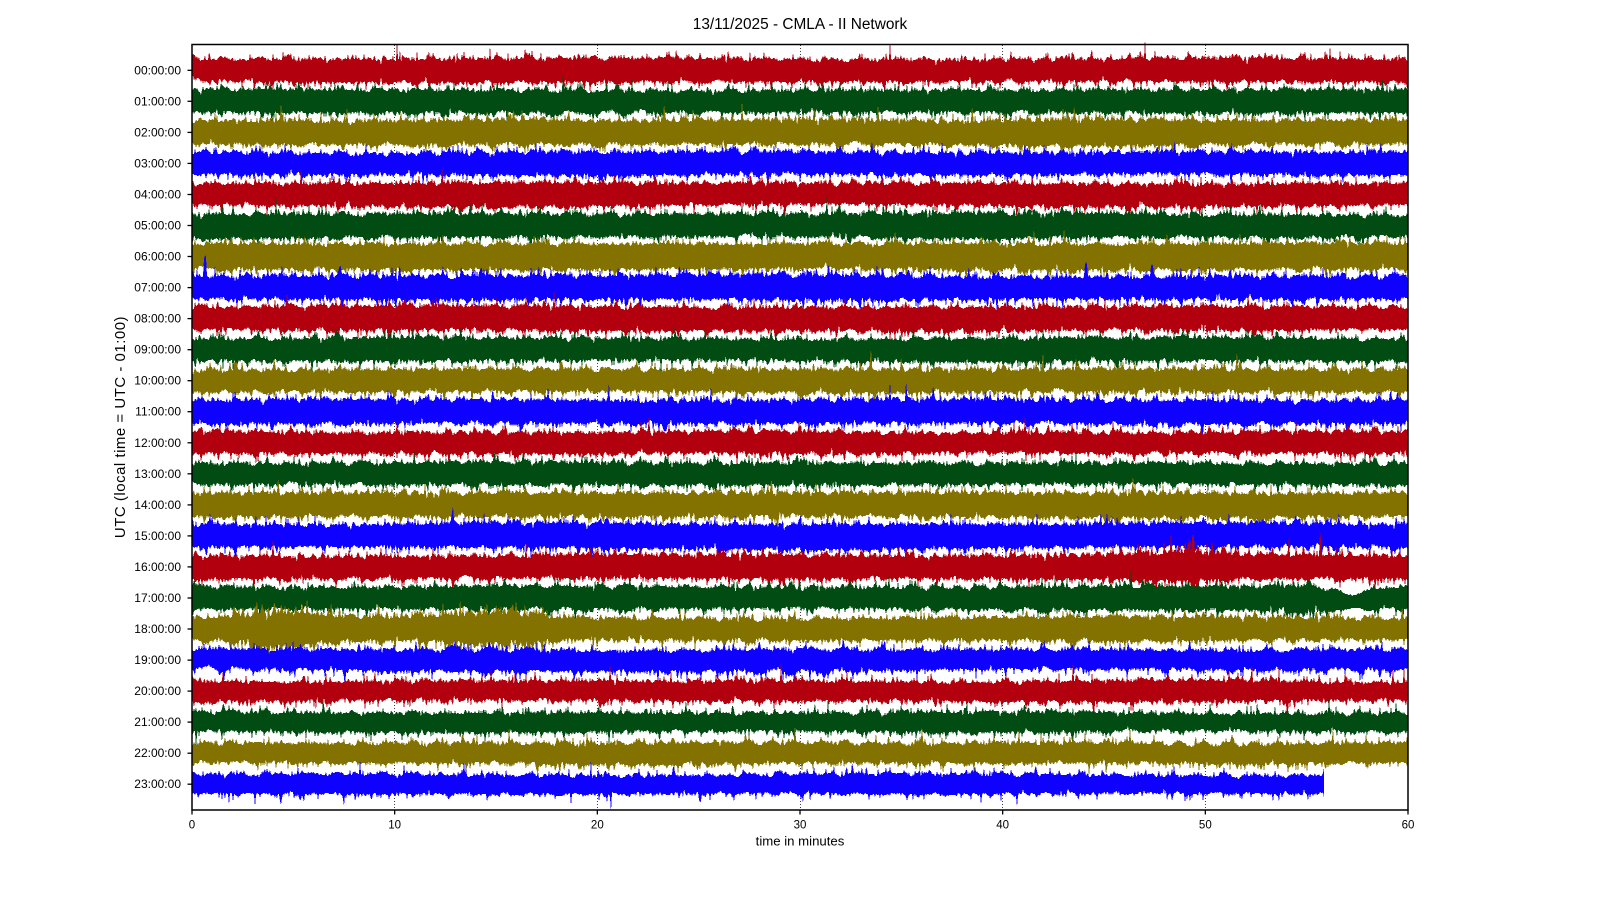 This screenshot has height=900, width=1600. What do you see at coordinates (157, 350) in the screenshot?
I see `svg-text: 09:00:00` at bounding box center [157, 350].